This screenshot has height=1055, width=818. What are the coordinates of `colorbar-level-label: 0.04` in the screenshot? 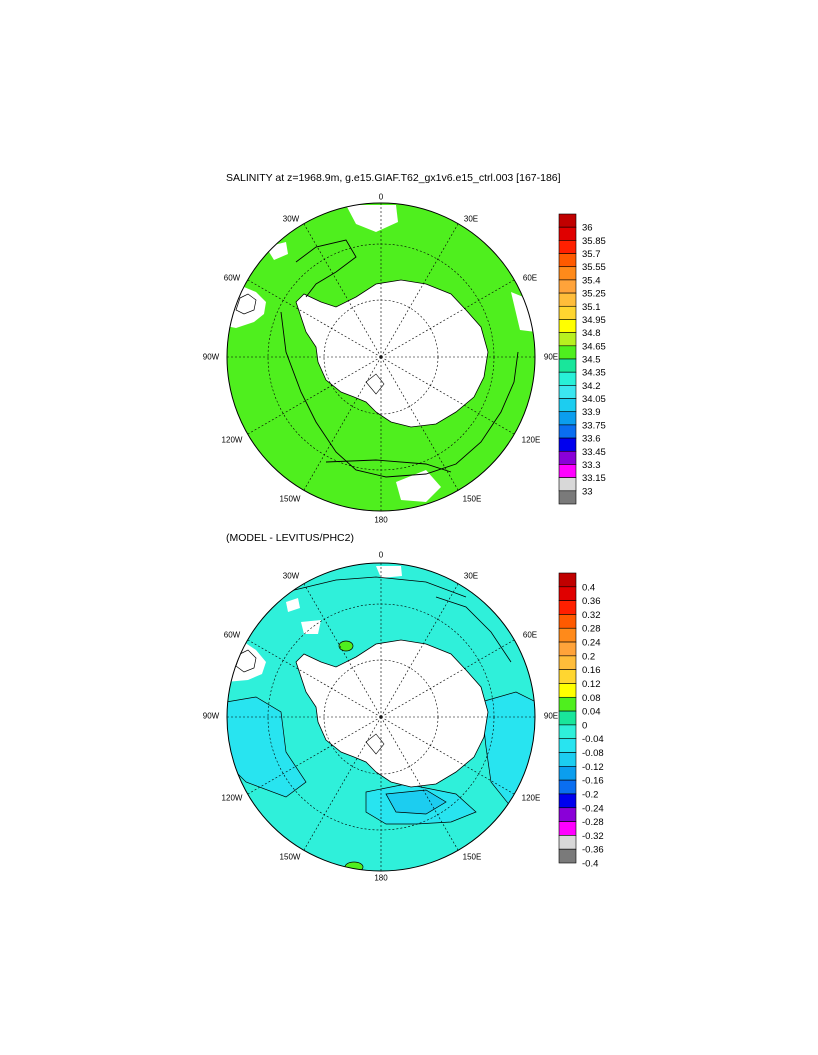 It's located at (591, 712).